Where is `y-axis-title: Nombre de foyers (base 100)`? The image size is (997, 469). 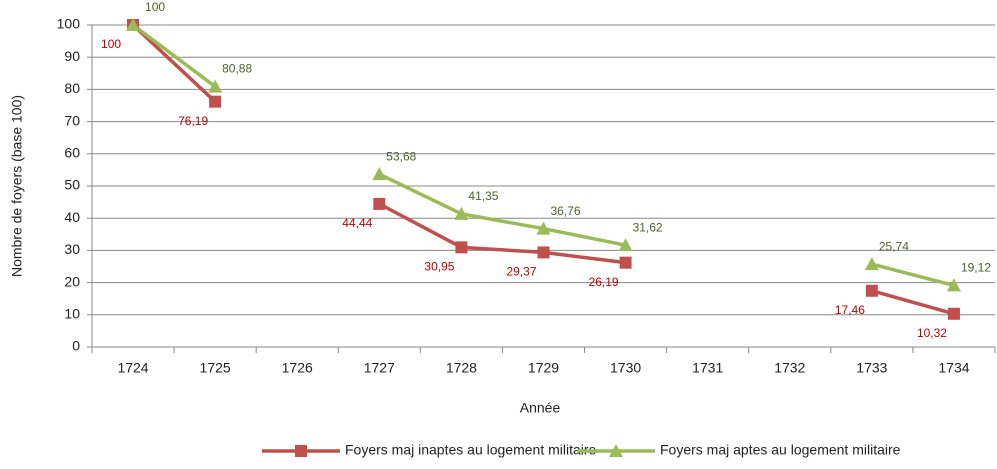
y-axis-title: Nombre de foyers (base 100) is located at coordinates (17, 186).